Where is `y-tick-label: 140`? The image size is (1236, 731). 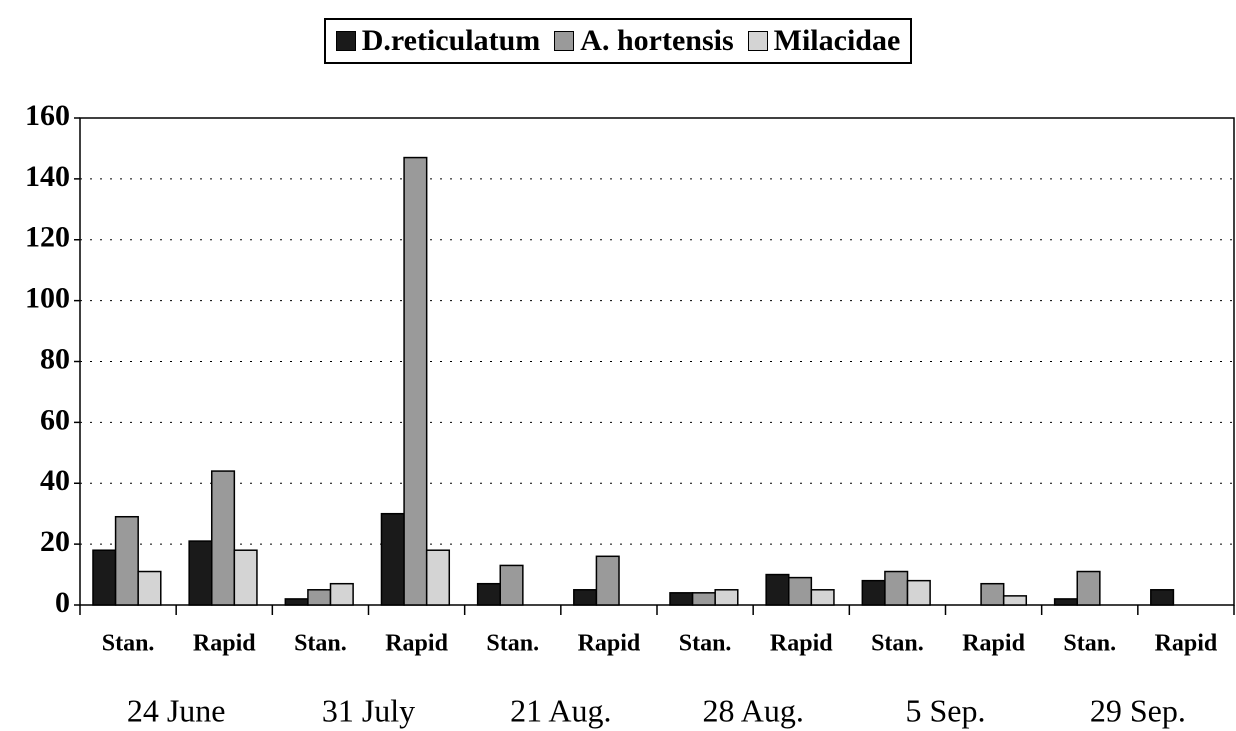
y-tick-label: 140 is located at coordinates (47, 176).